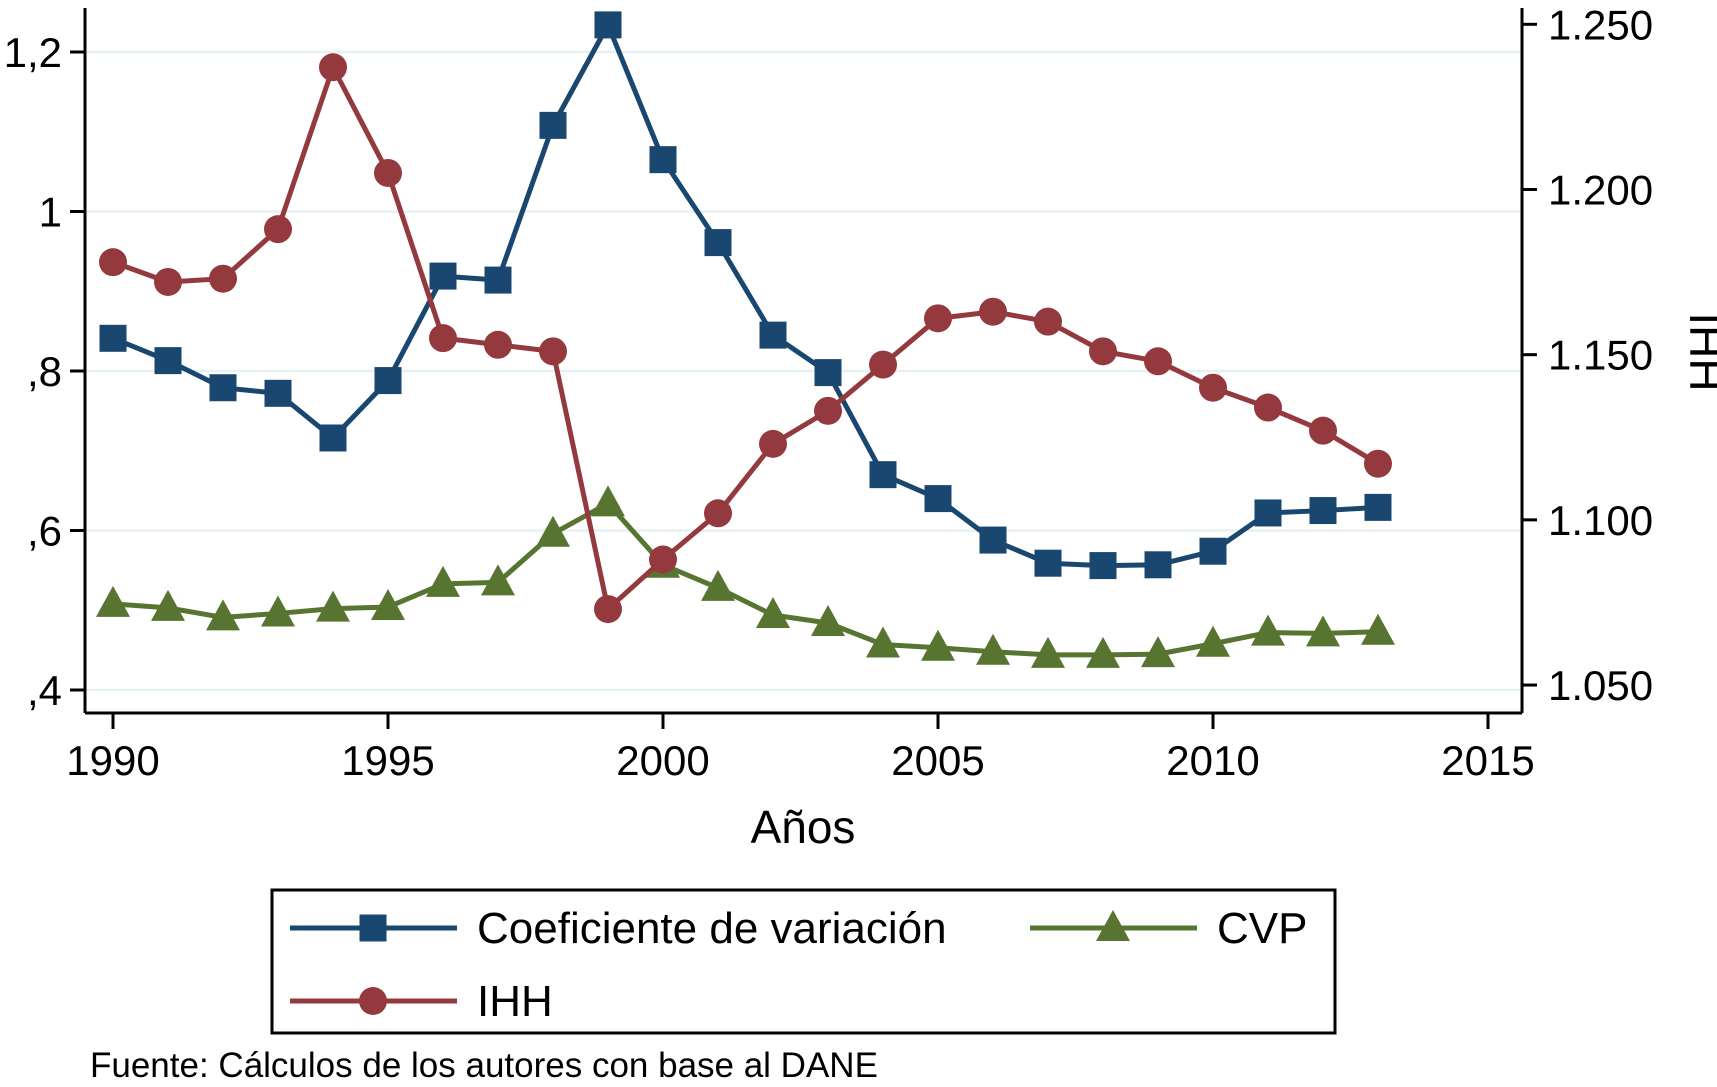 The height and width of the screenshot is (1087, 1717). I want to click on y-left-tick-label: 1,2, so click(33, 52).